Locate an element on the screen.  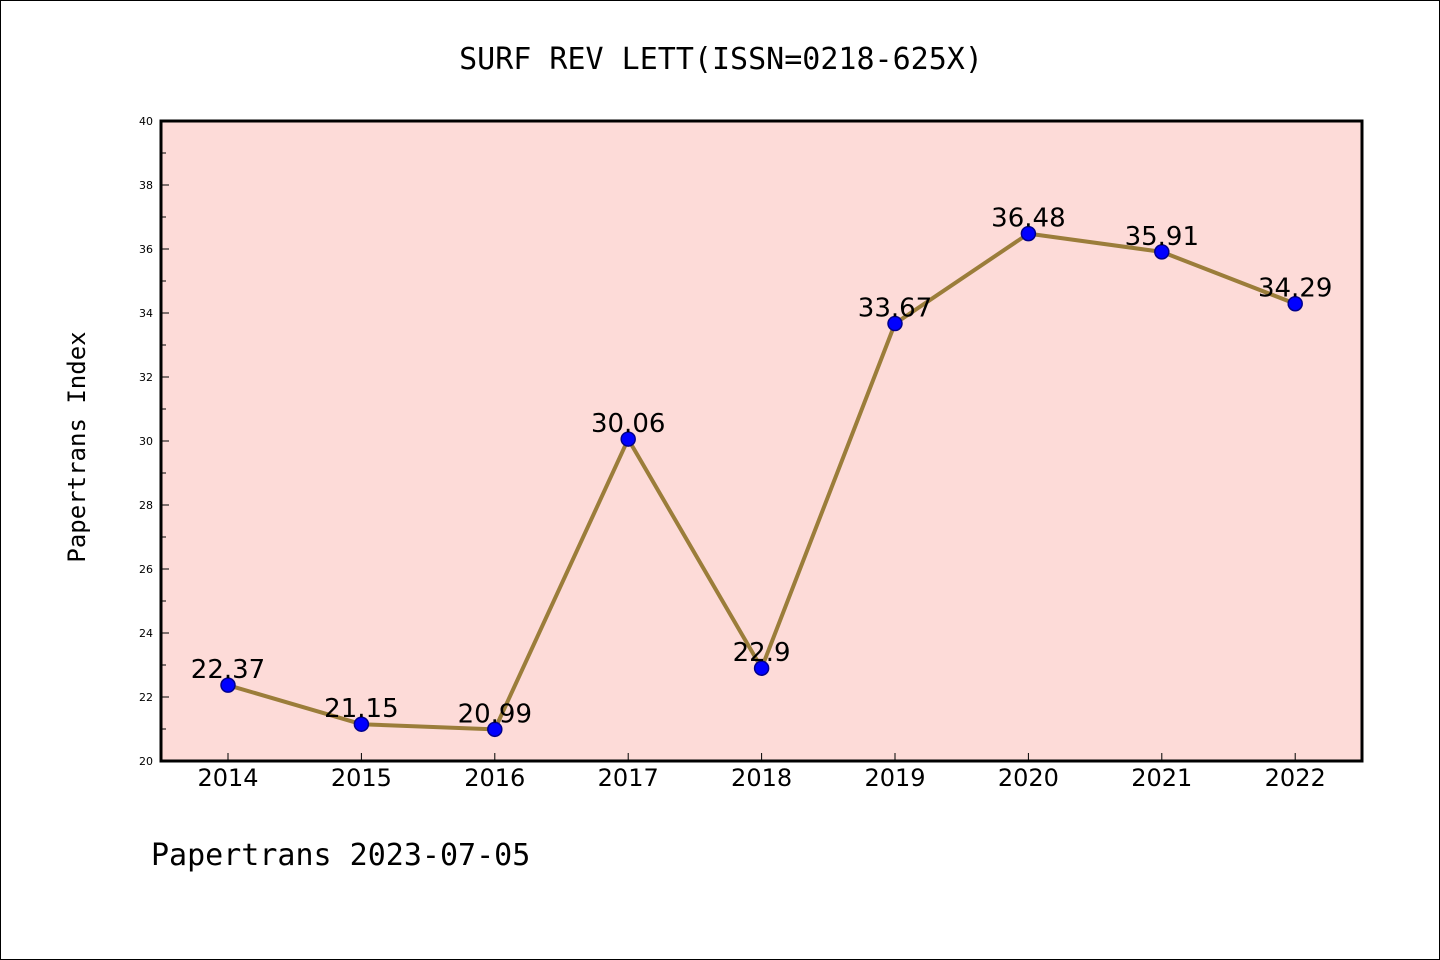
y-tick-label: 38 is located at coordinates (146, 185).